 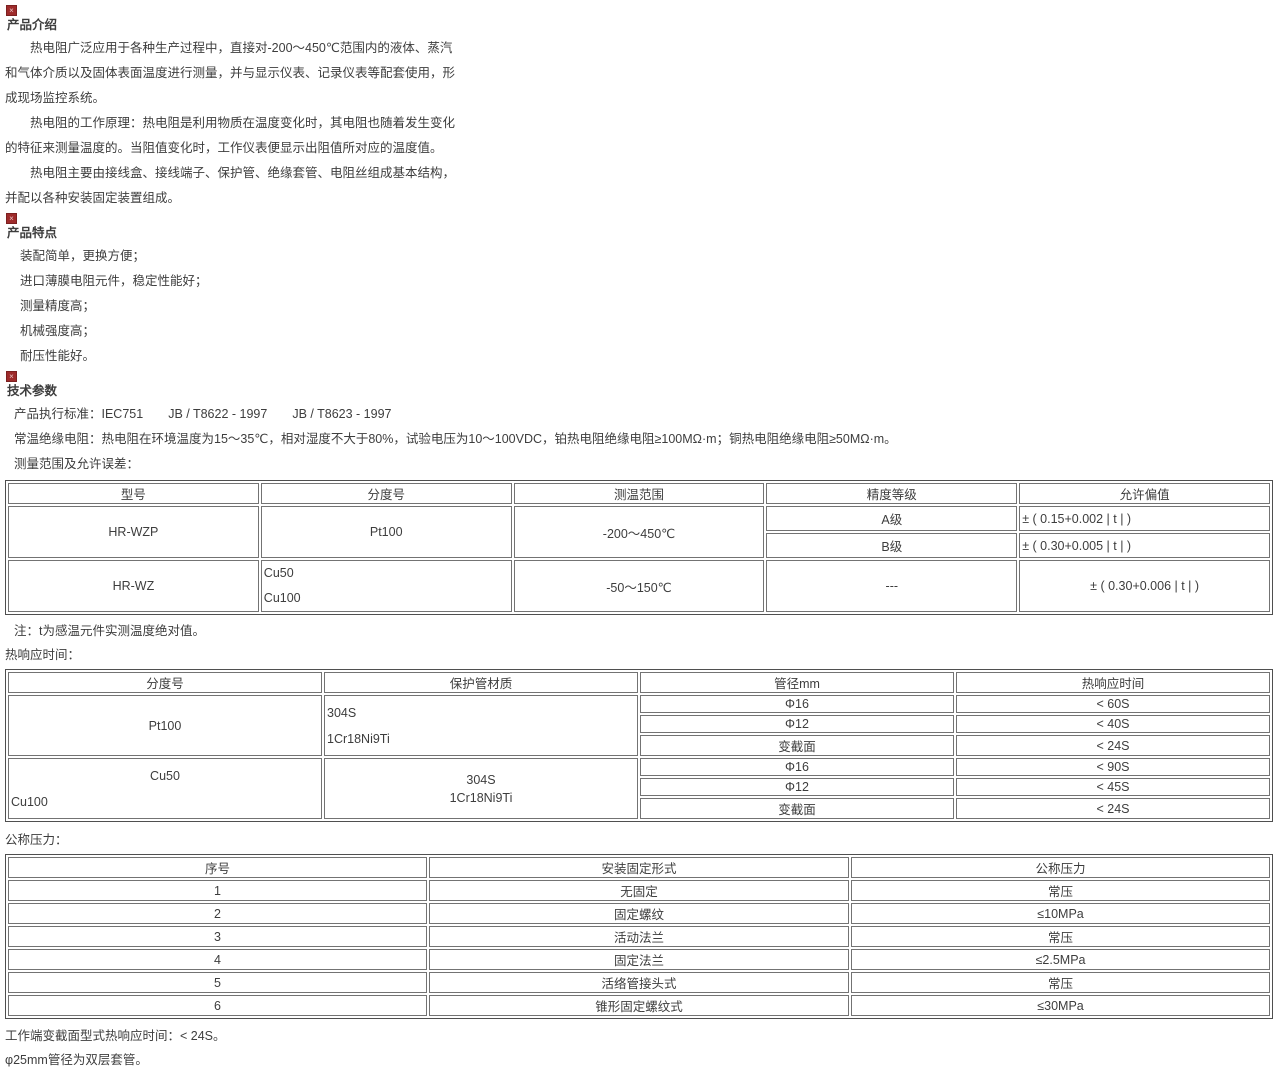 I want to click on grade-cell: ---, so click(x=892, y=586).